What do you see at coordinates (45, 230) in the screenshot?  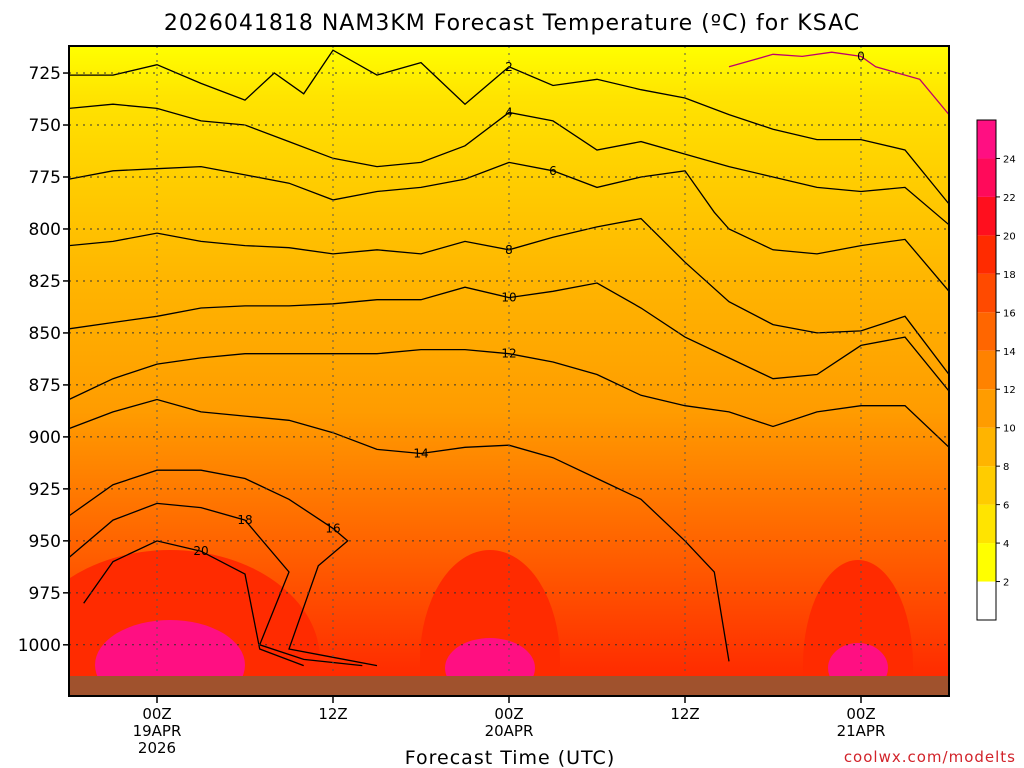 I see `ytick-label-800: 800` at bounding box center [45, 230].